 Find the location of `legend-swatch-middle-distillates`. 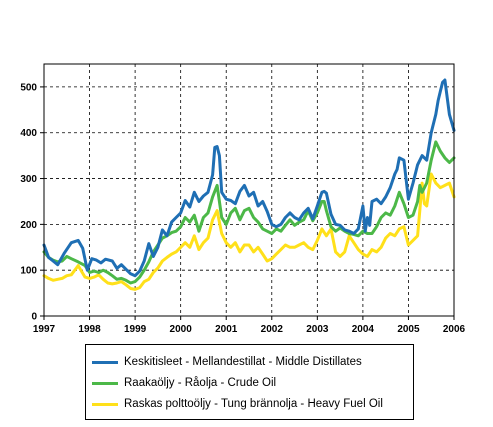

legend-swatch-middle-distillates is located at coordinates (105, 362).